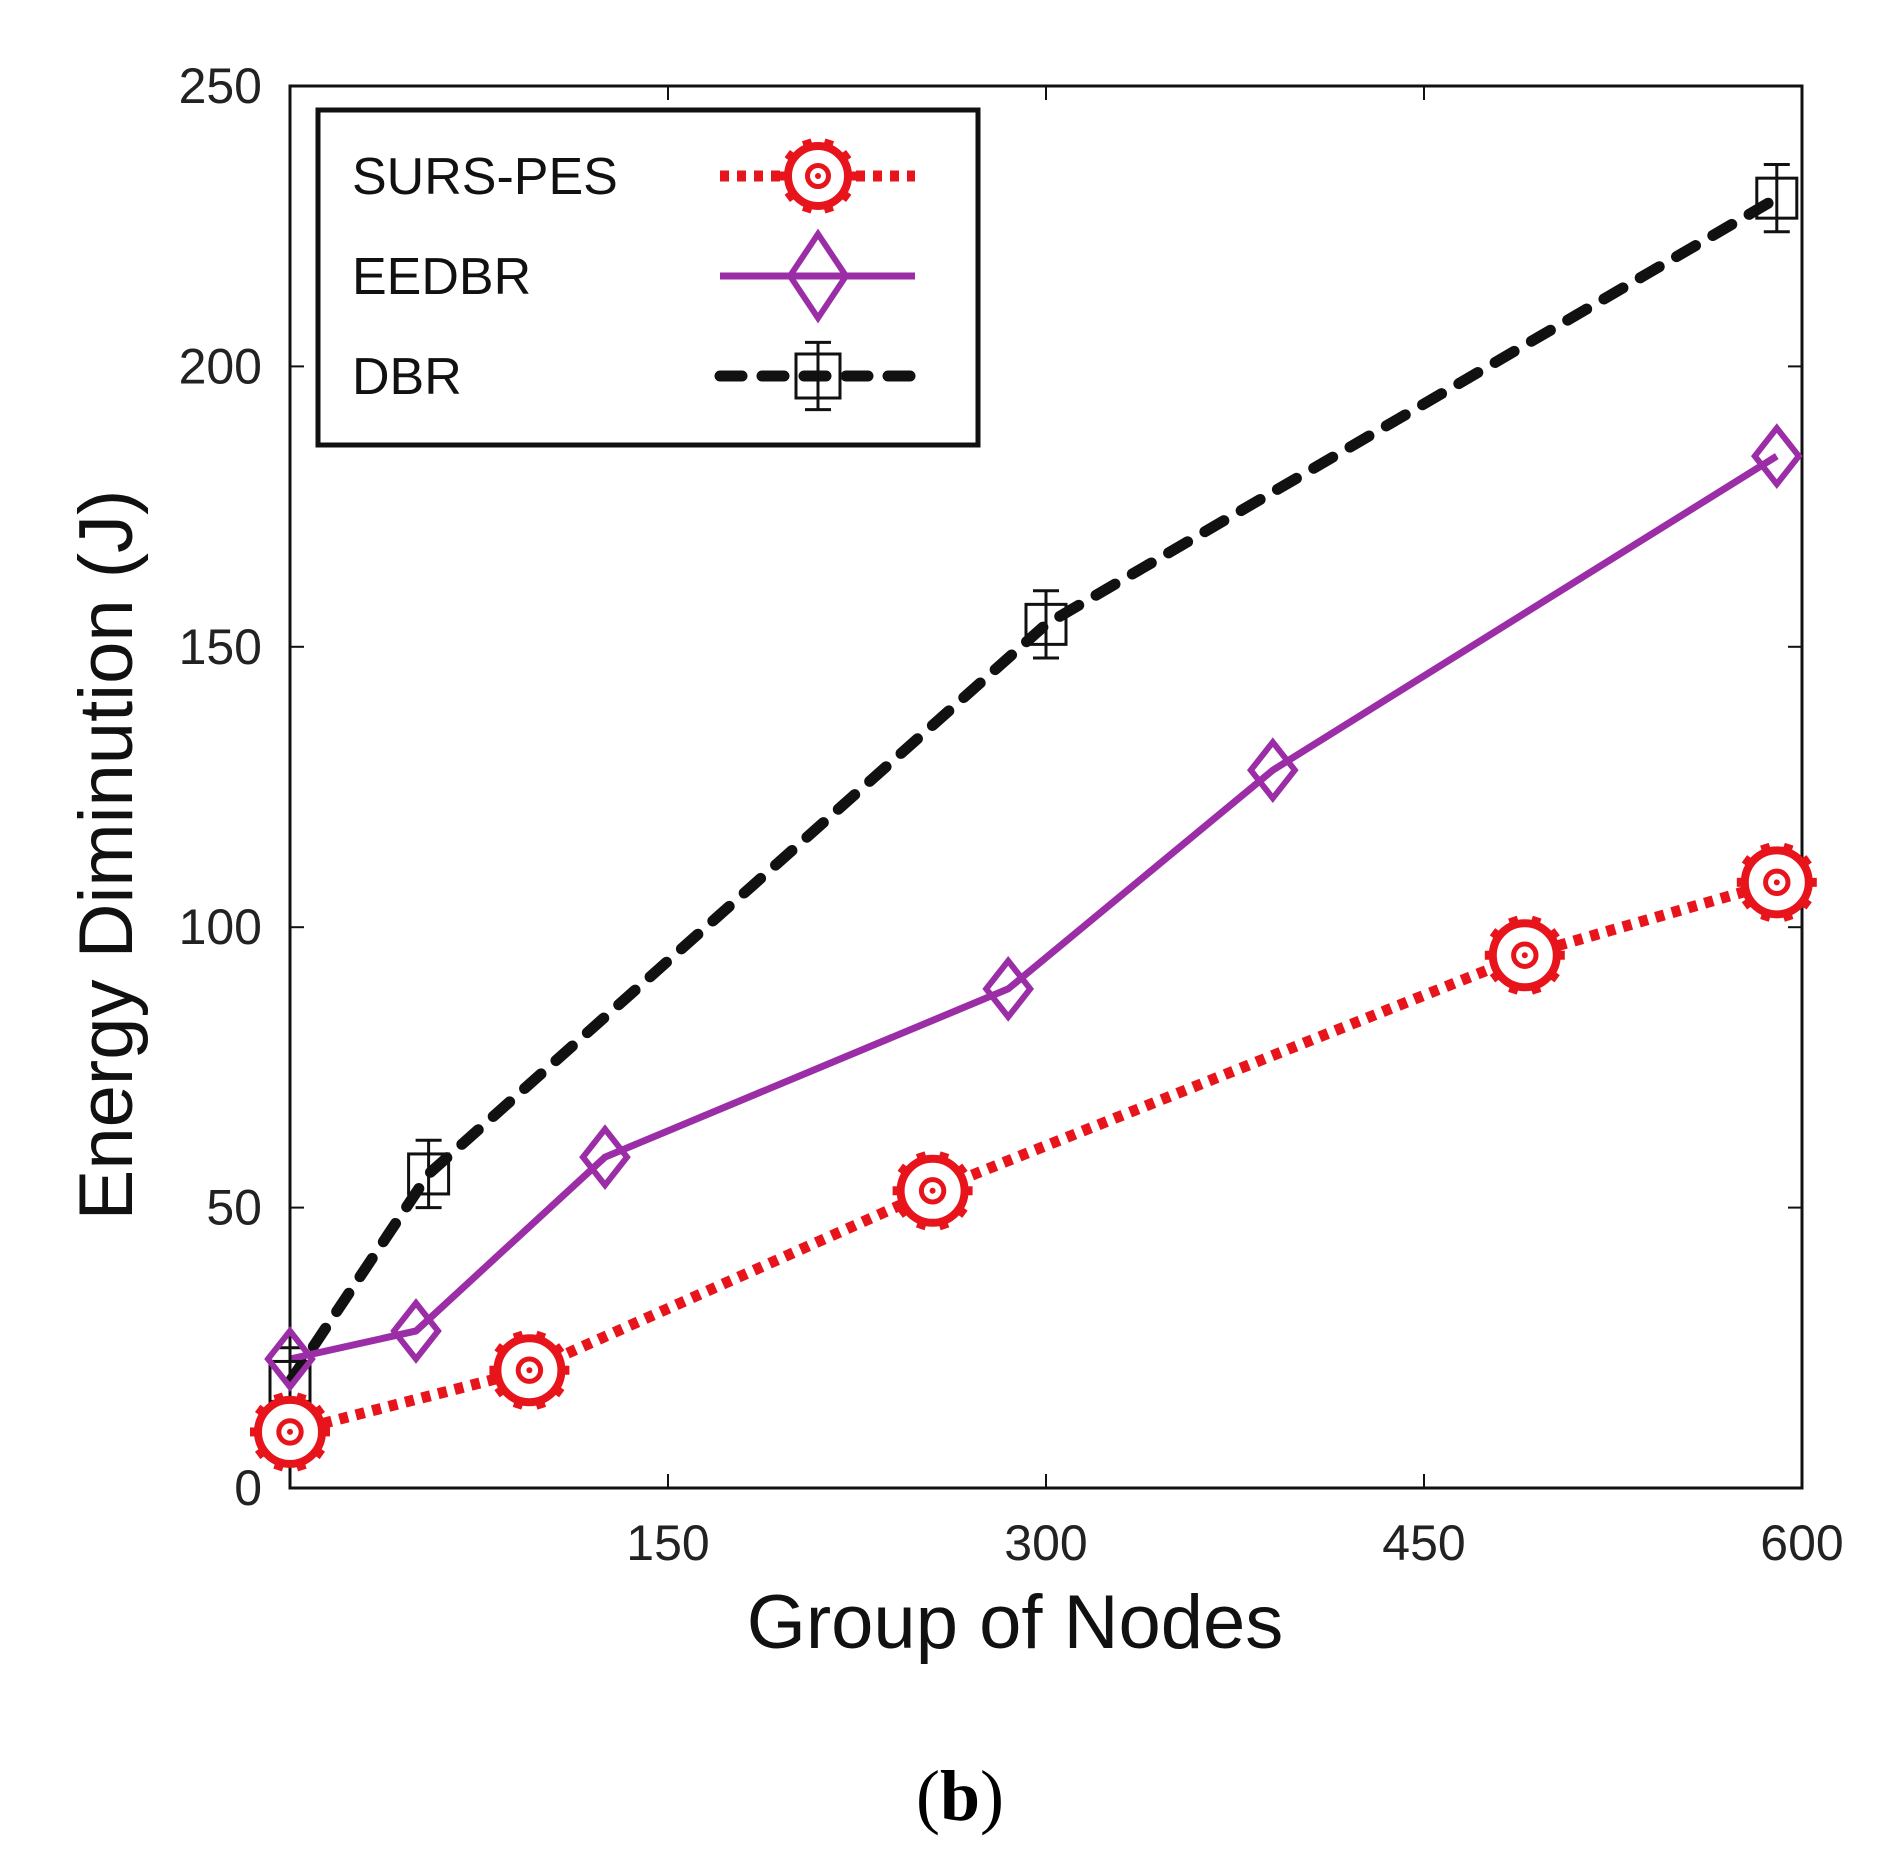 The image size is (1883, 1873). Describe the element at coordinates (234, 1208) in the screenshot. I see `y-tick-label: 50` at that location.